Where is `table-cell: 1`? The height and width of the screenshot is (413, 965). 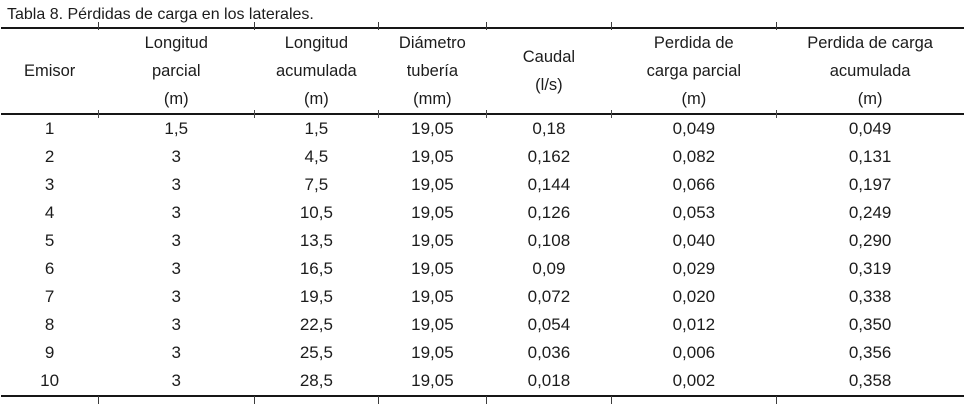
table-cell: 1 is located at coordinates (49, 128).